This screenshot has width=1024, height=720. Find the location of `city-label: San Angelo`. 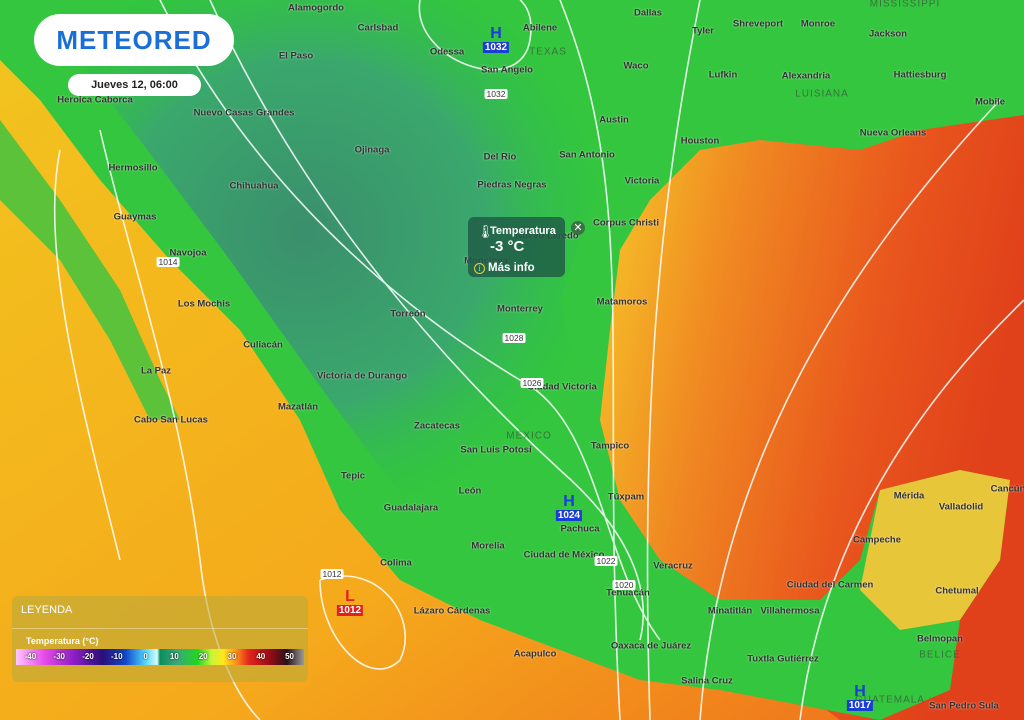

city-label: San Angelo is located at coordinates (507, 70).